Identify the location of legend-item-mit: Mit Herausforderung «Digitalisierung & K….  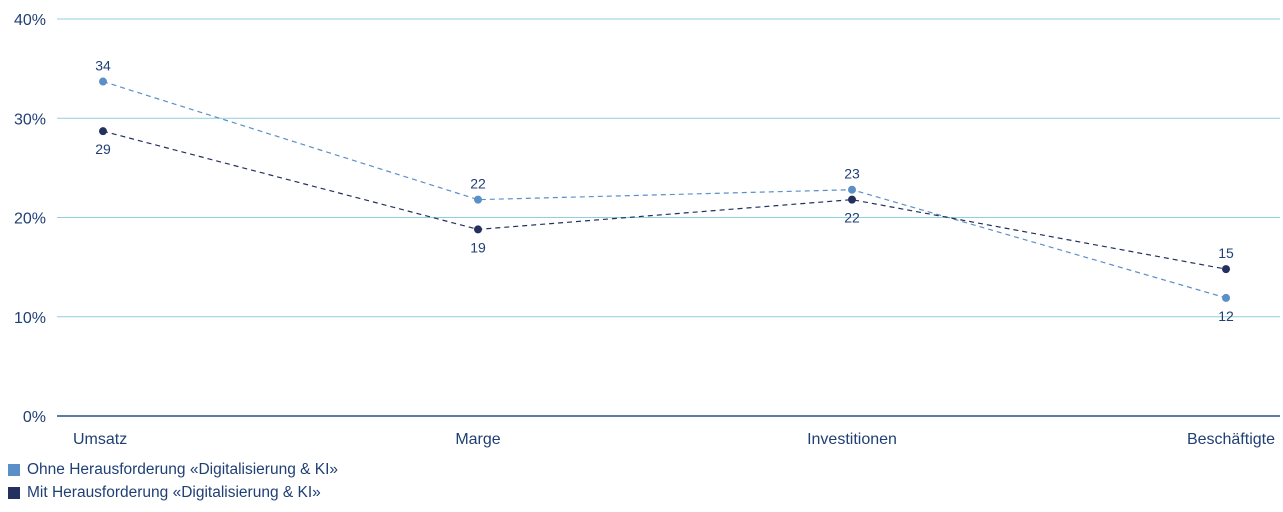
(173, 492).